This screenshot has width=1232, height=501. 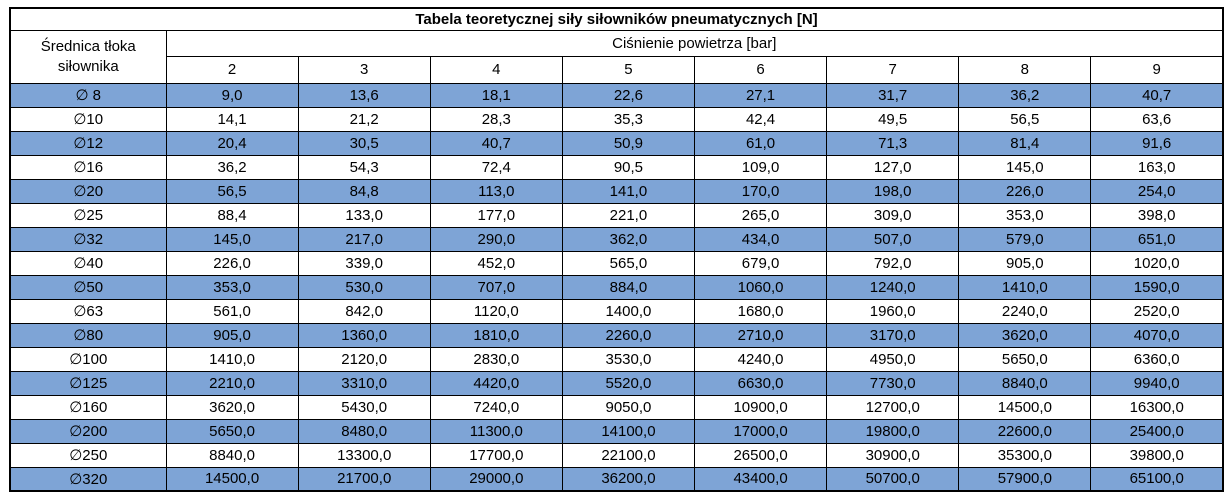 I want to click on force-value-cell: 290,0, so click(x=496, y=239).